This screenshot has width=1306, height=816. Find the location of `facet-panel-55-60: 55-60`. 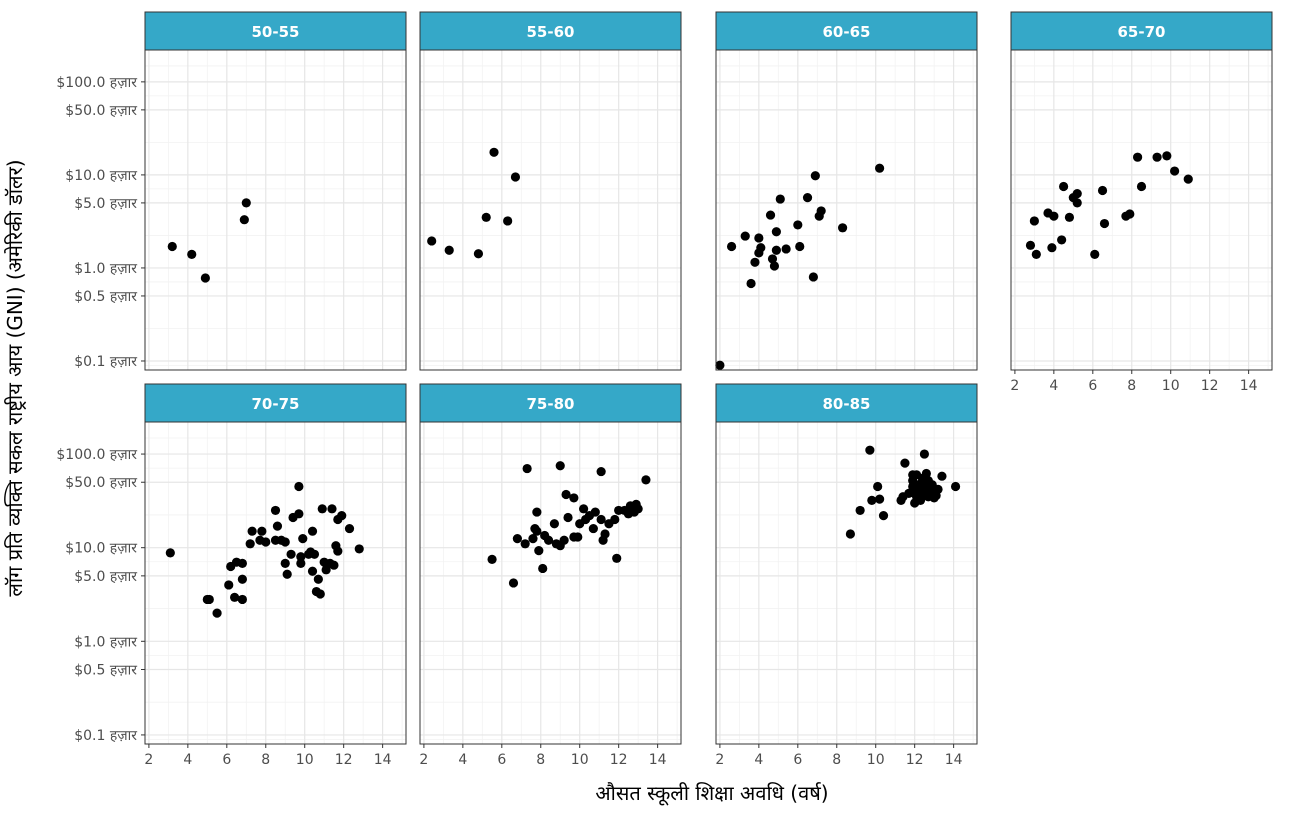

facet-panel-55-60: 55-60 is located at coordinates (550, 191).